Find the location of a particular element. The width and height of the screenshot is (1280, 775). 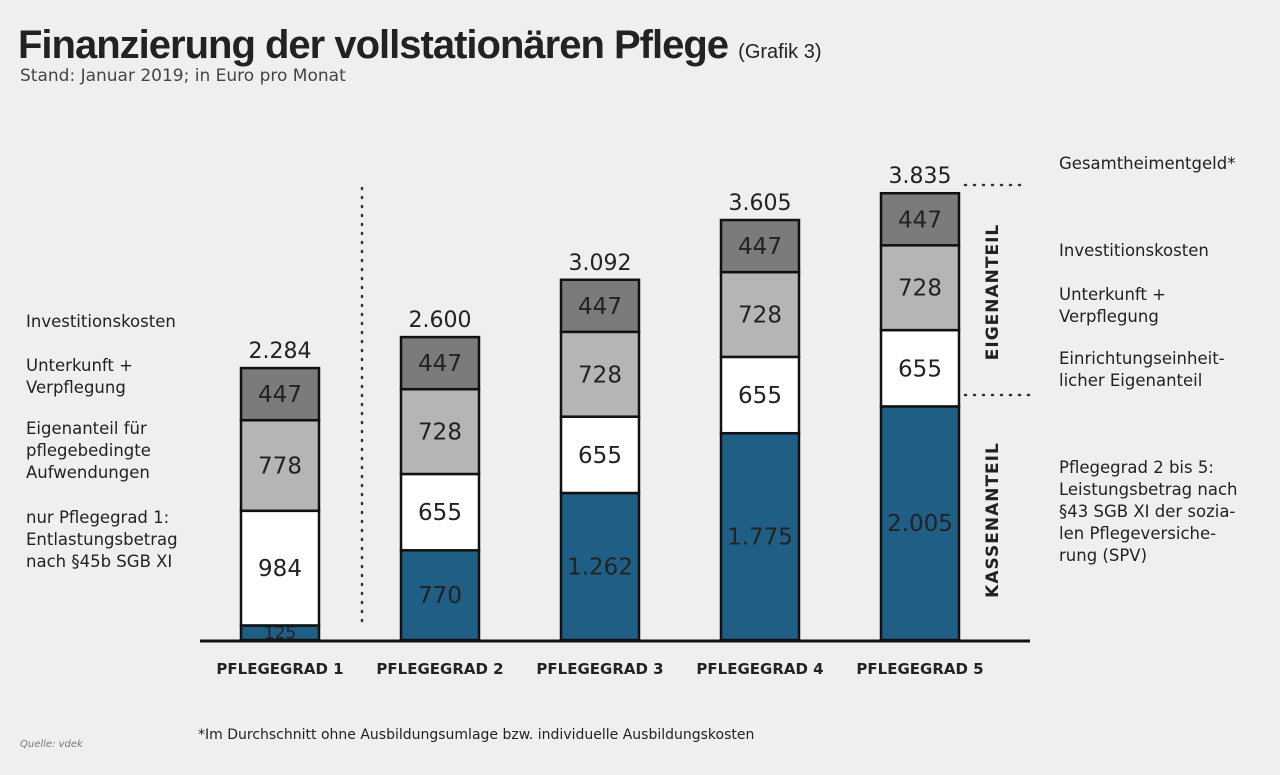

data-label: 770 is located at coordinates (440, 596).